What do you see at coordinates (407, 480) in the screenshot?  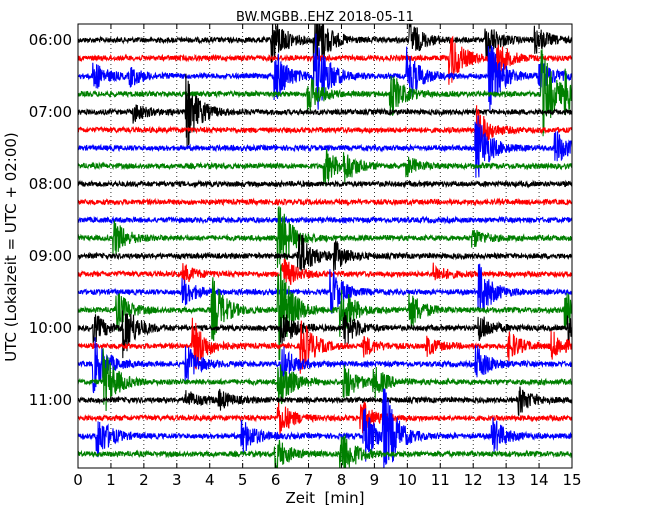 I see `x-tick-label: 10` at bounding box center [407, 480].